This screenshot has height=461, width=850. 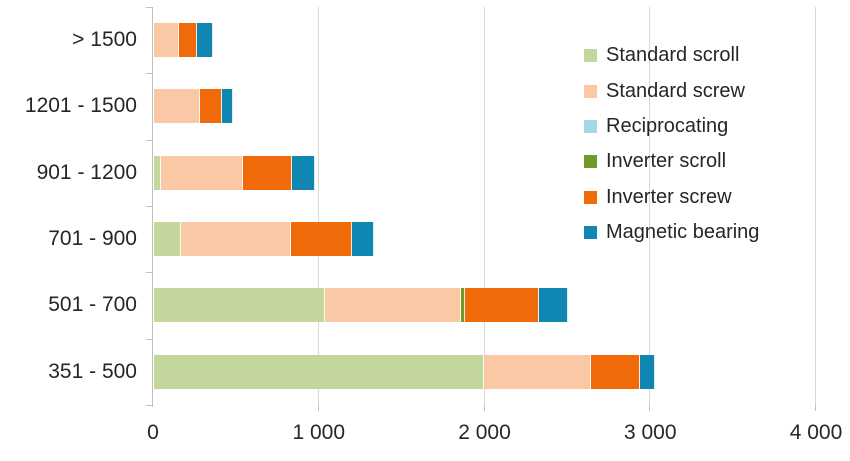 What do you see at coordinates (92, 305) in the screenshot?
I see `category-label: 501 - 700` at bounding box center [92, 305].